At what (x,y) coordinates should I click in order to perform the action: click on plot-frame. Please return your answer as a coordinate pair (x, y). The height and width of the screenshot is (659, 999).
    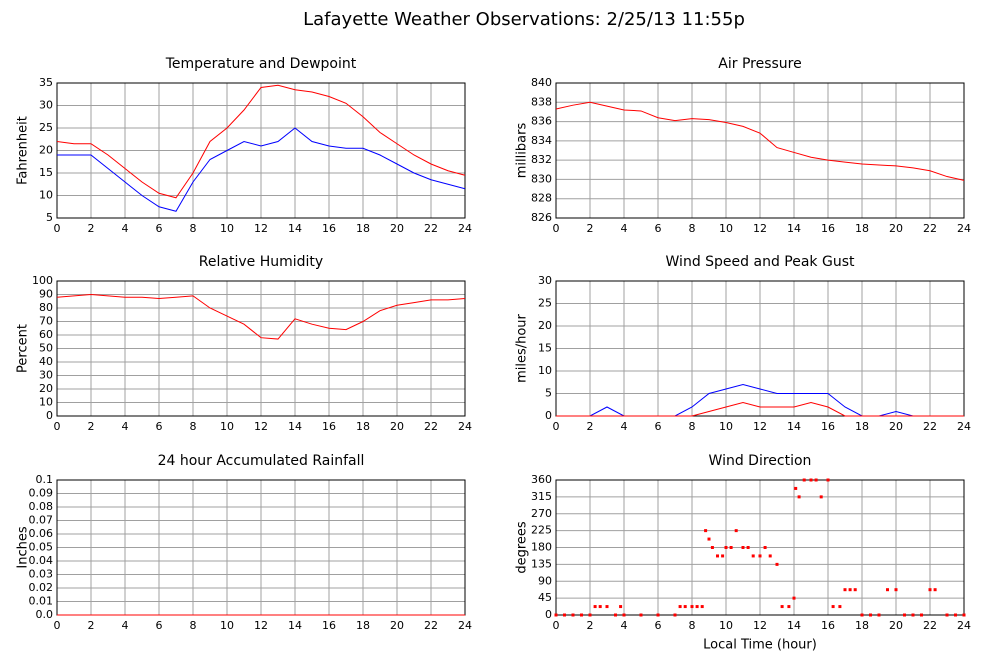
    Looking at the image, I should click on (261, 348).